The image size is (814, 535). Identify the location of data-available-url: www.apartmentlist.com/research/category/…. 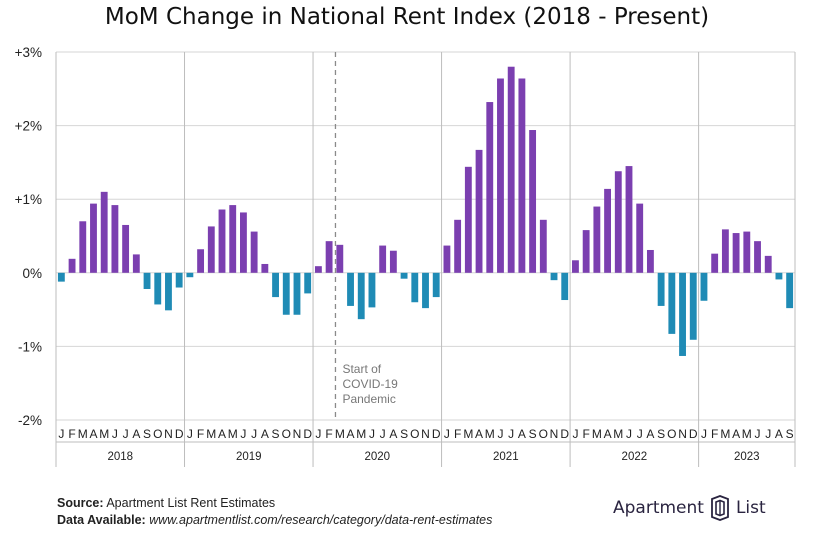
(321, 520).